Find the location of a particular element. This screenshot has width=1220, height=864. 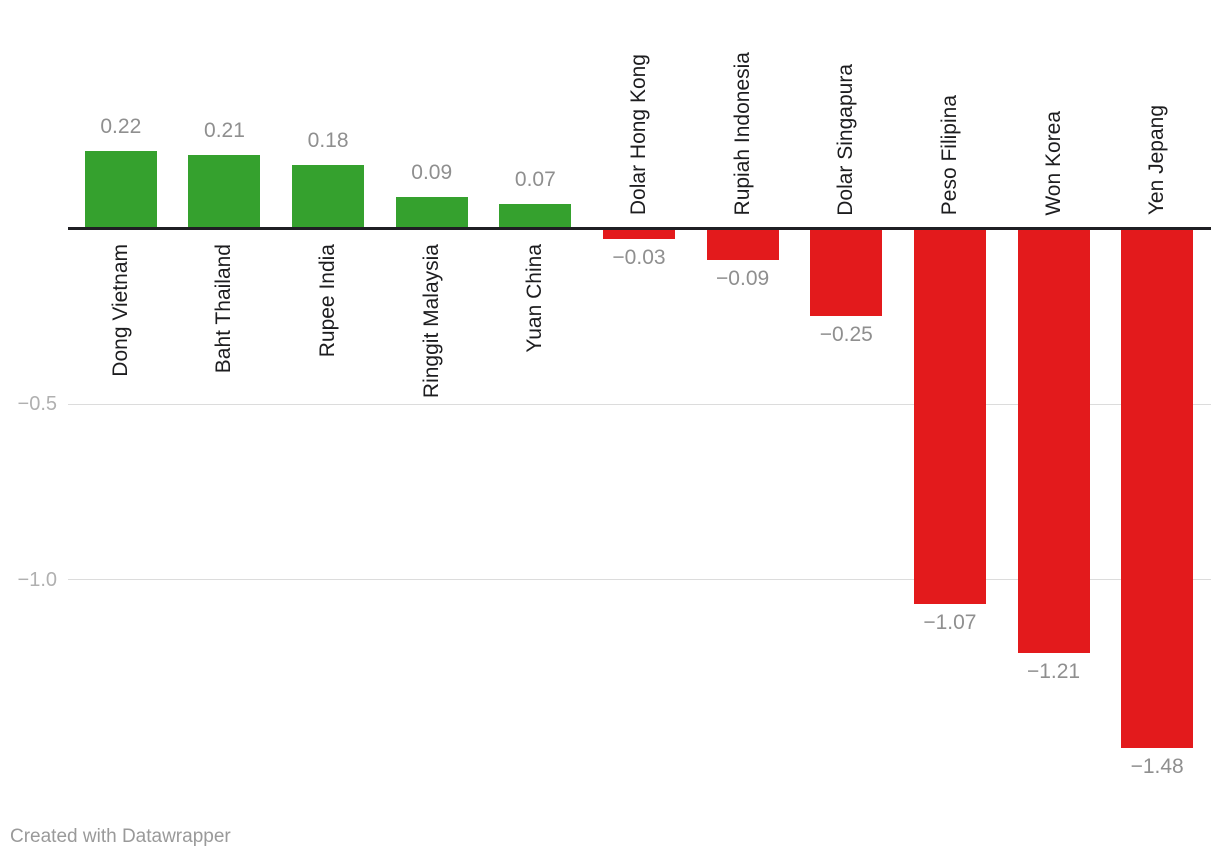

category-label-dong-vietnam: Dong Vietnam is located at coordinates (120, 310).